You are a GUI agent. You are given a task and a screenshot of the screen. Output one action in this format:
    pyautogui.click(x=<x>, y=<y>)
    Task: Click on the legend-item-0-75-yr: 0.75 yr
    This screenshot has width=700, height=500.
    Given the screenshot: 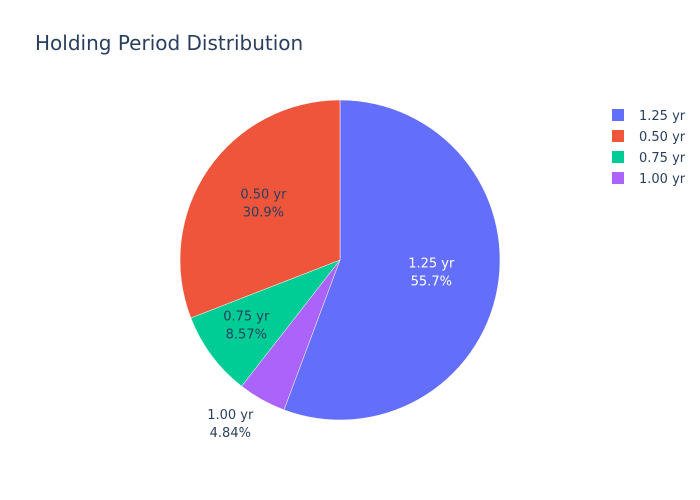 What is the action you would take?
    pyautogui.click(x=649, y=158)
    